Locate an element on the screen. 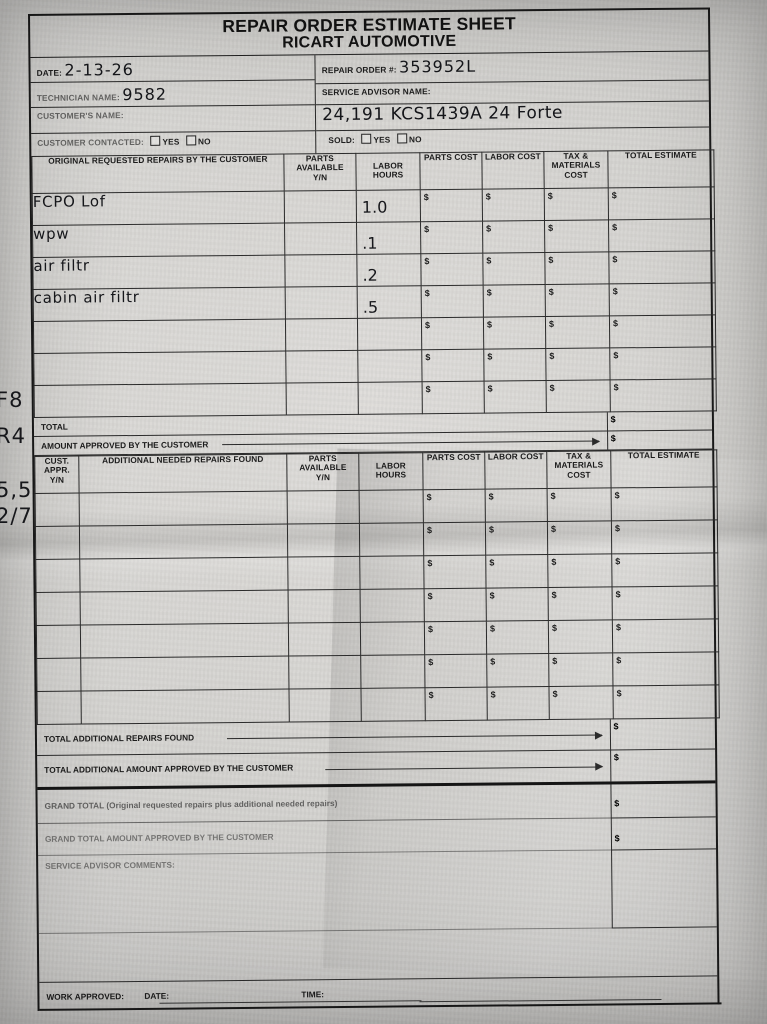  customer-contacted-field: CUSTOMER CONTACTED: YES NO is located at coordinates (173, 143).